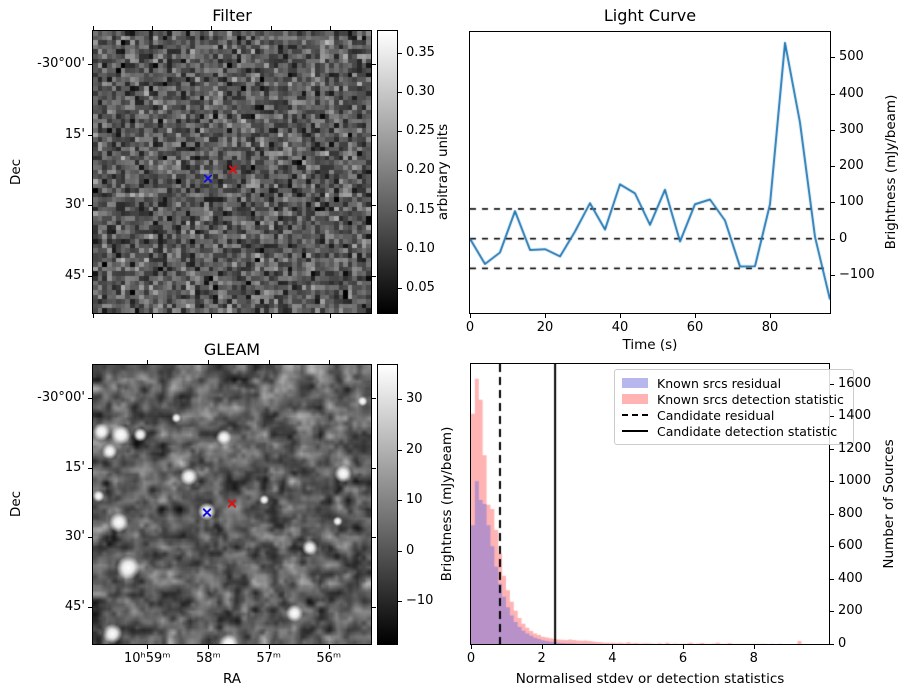 Image resolution: width=907 pixels, height=699 pixels. I want to click on filter-ylabel: Dec, so click(16, 172).